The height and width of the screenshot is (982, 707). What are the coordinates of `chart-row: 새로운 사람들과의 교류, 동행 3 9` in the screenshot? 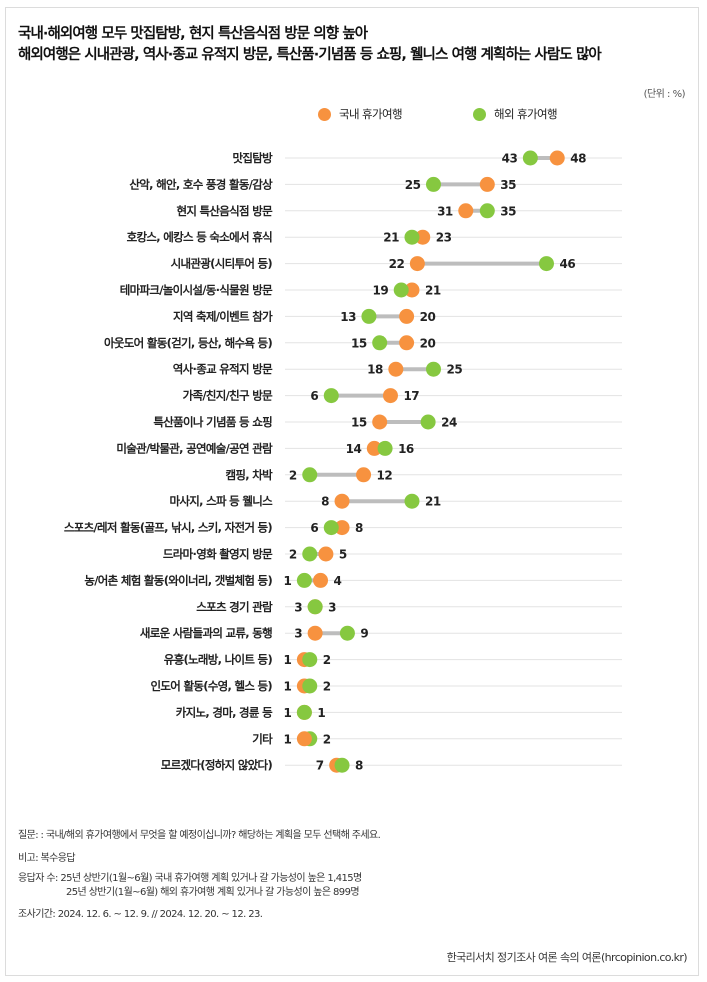 It's located at (381, 633).